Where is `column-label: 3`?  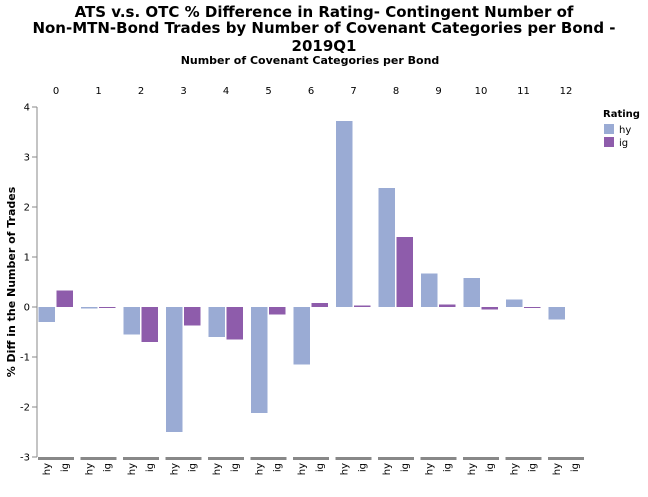 column-label: 3 is located at coordinates (183, 91).